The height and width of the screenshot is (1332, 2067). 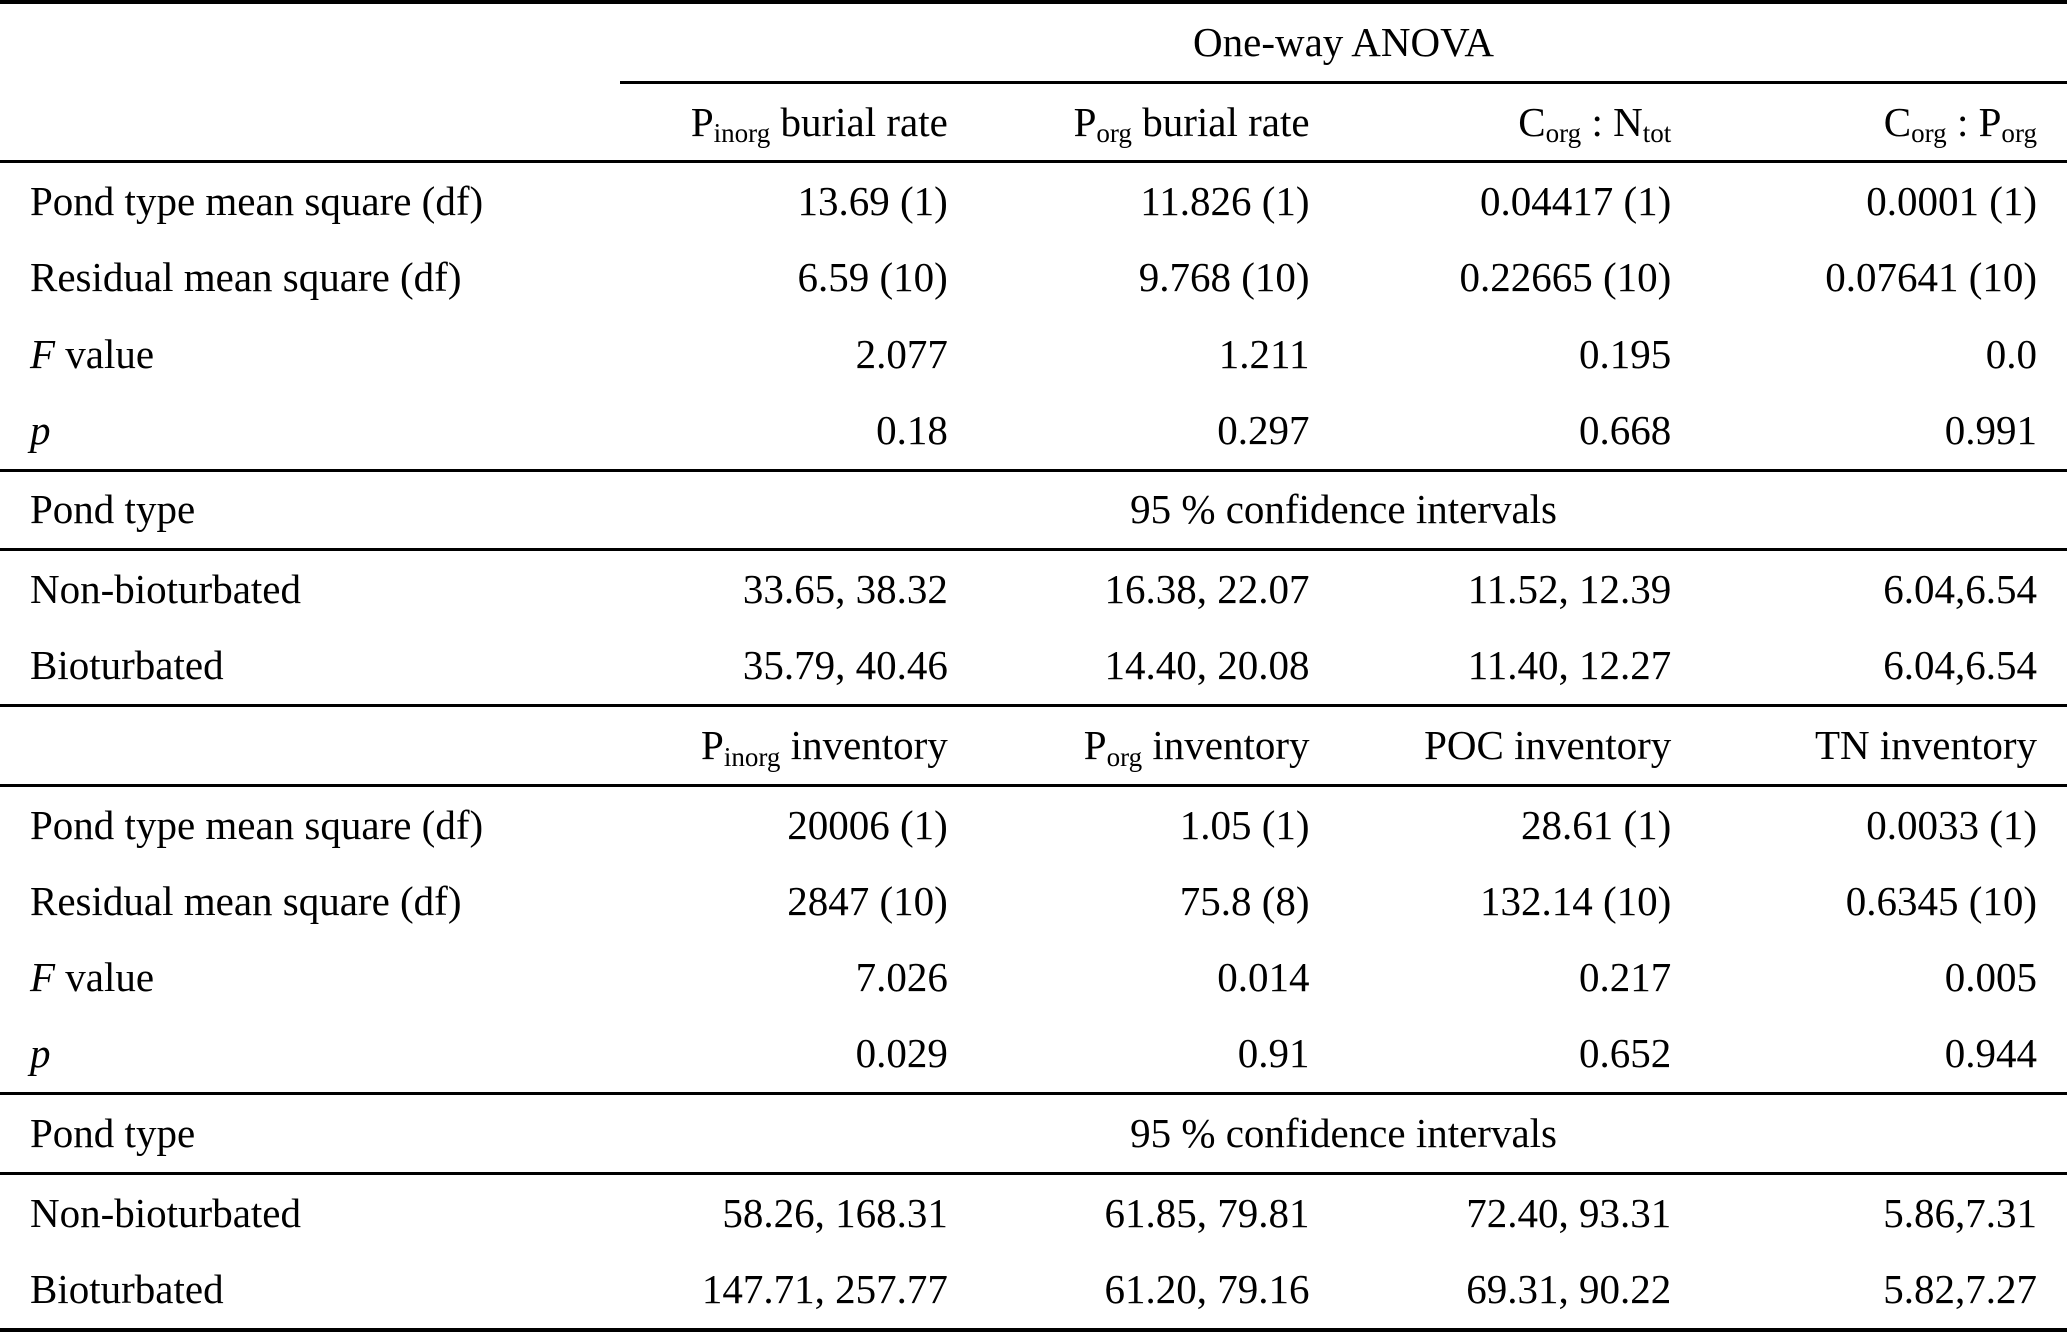 I want to click on column-header-poc-inventory: POC inventory, so click(x=1524, y=745).